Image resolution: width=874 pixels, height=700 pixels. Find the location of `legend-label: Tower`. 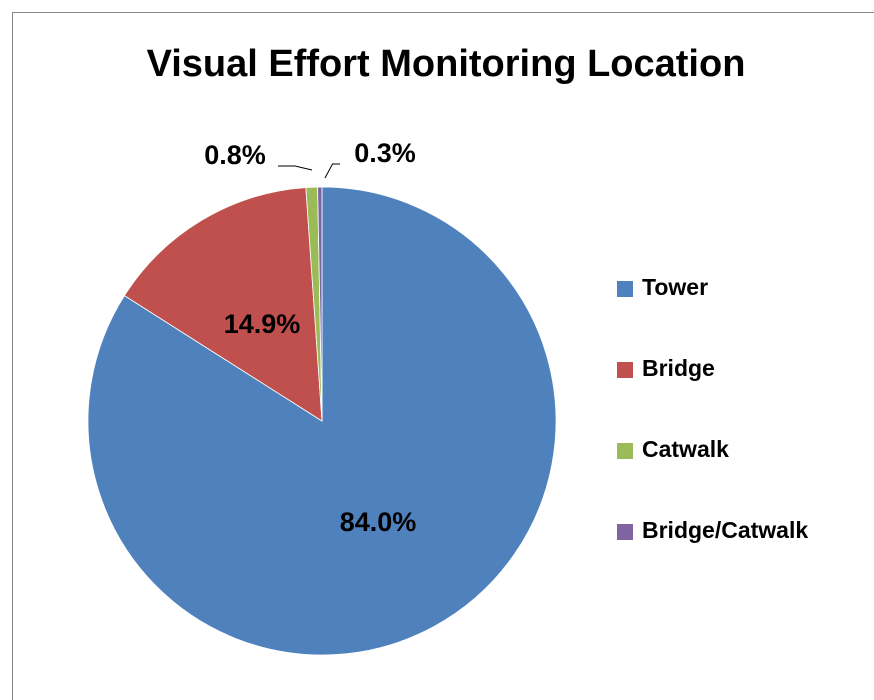

legend-label: Tower is located at coordinates (675, 287).